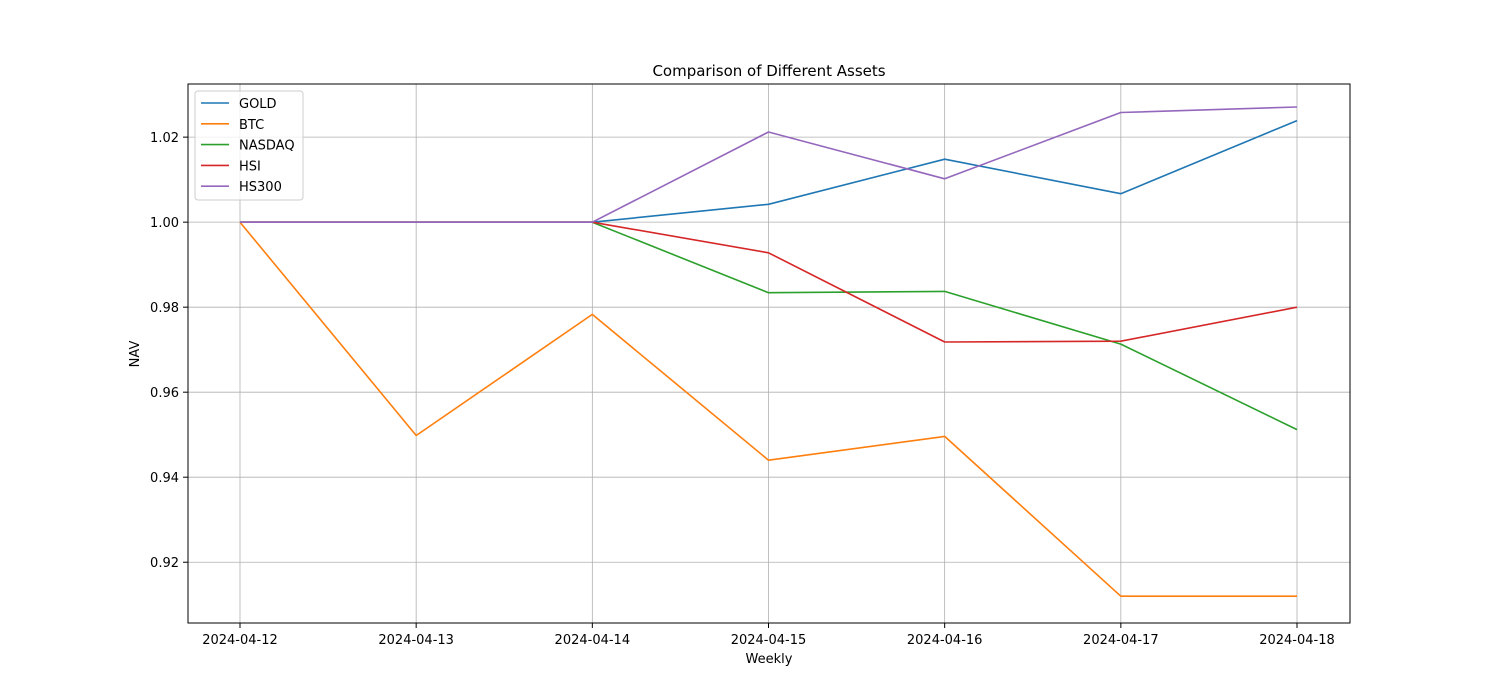  What do you see at coordinates (135, 354) in the screenshot?
I see `y-axis-title: NAV` at bounding box center [135, 354].